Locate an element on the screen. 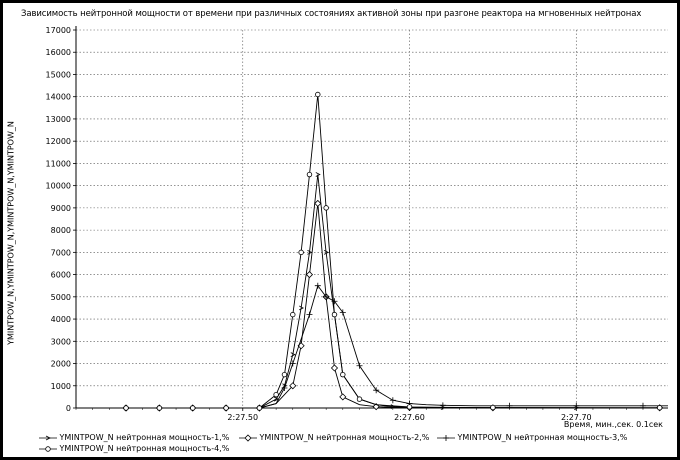 This screenshot has height=460, width=680. legend-item-2: YMINTPOW_N нейтронная мощность-2,% is located at coordinates (334, 437).